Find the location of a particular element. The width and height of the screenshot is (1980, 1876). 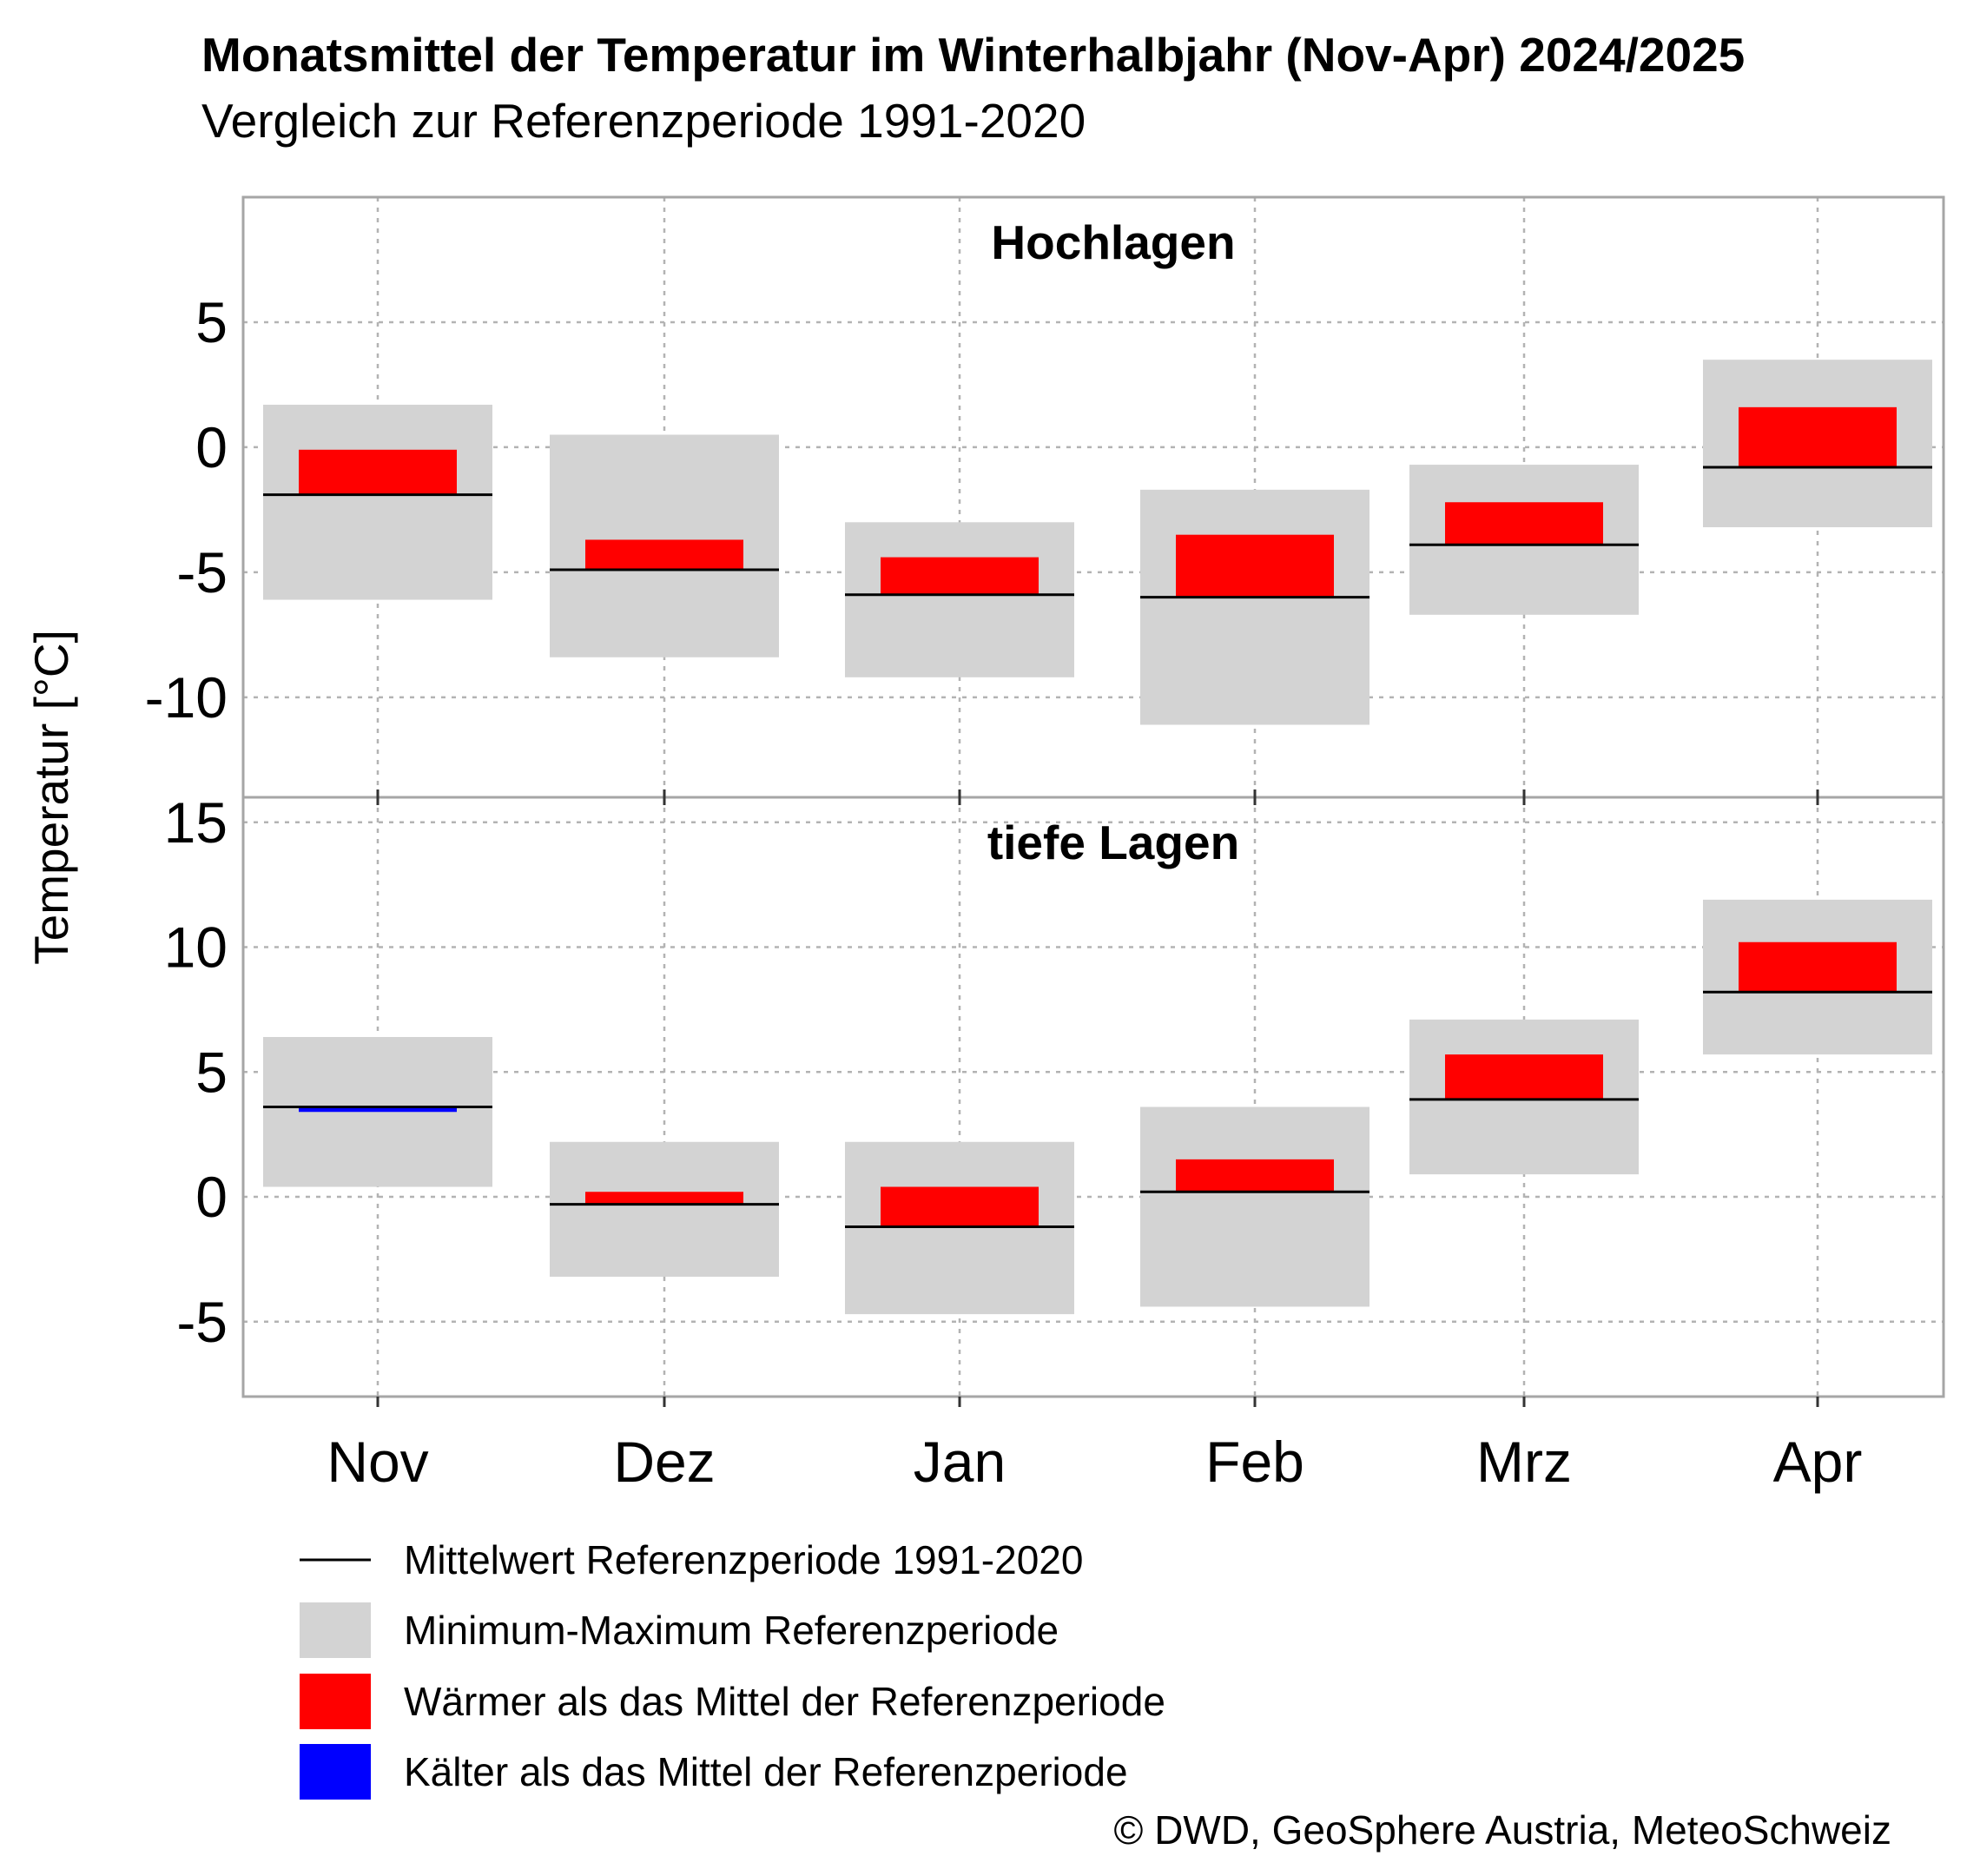

warmer-bar-nov is located at coordinates (378, 472).